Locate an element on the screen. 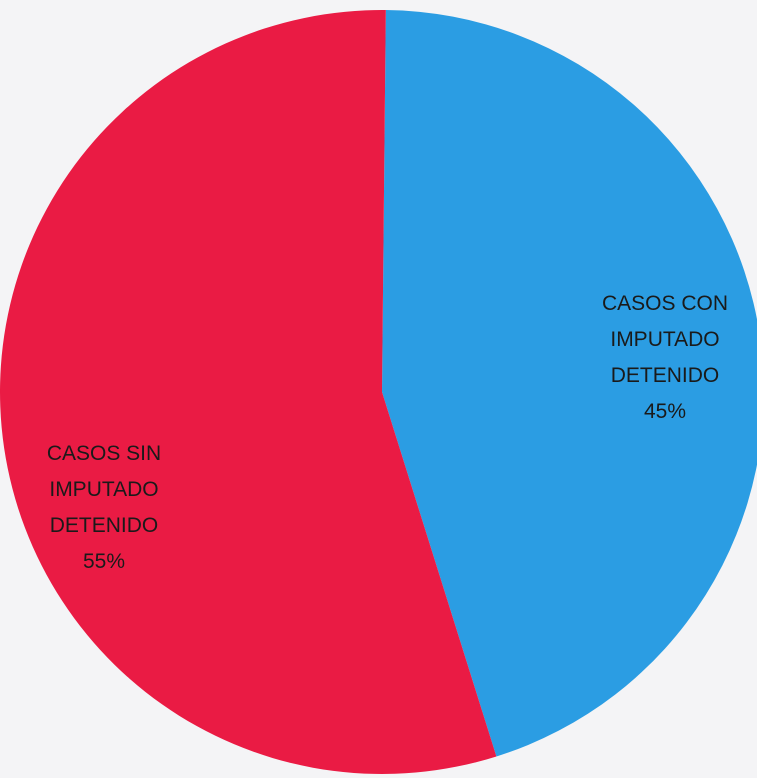 Image resolution: width=757 pixels, height=778 pixels. slice-percent-label: 45% is located at coordinates (665, 411).